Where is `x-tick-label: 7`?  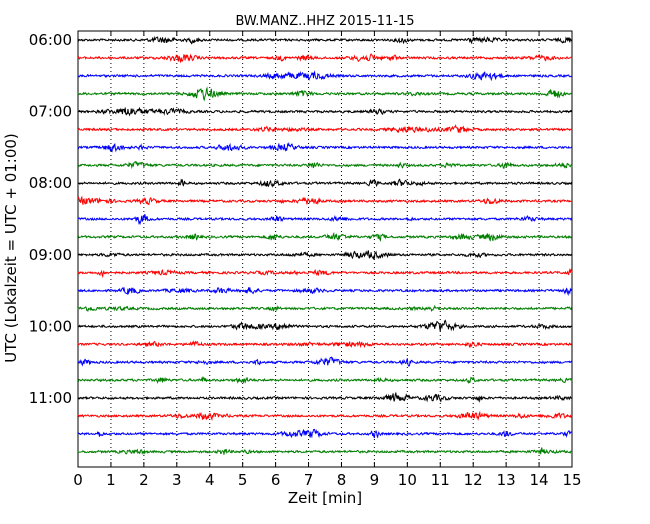 x-tick-label: 7 is located at coordinates (309, 480).